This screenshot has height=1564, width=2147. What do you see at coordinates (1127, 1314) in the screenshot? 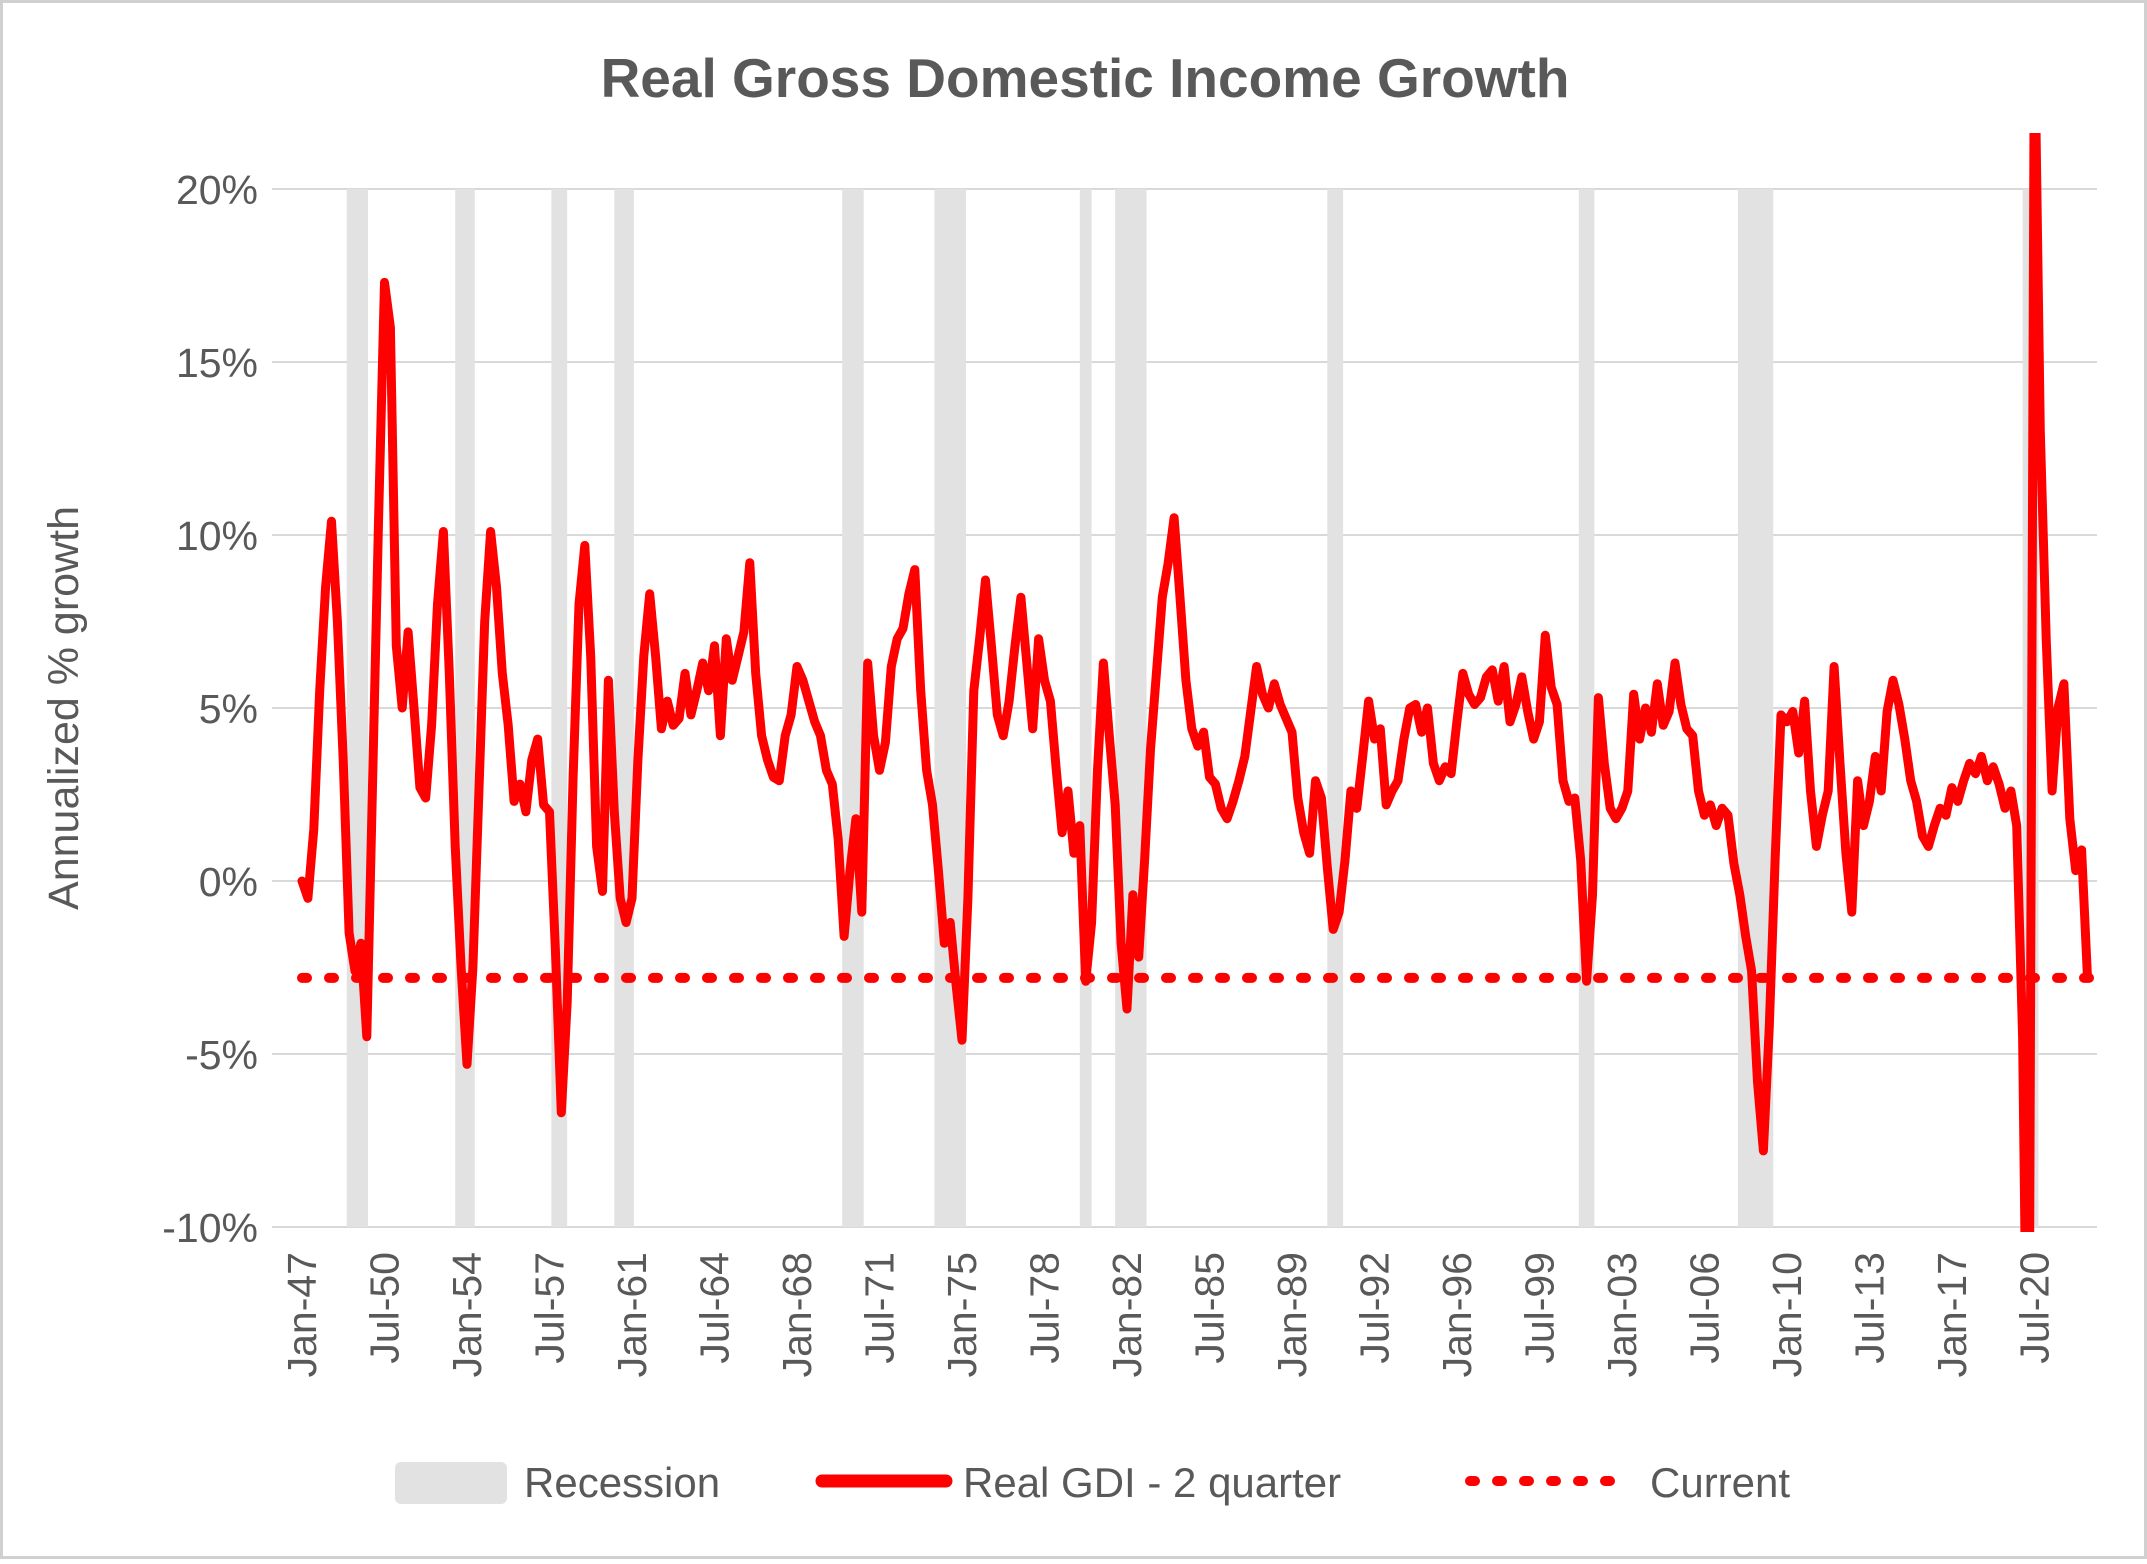
I see `x-tick-label: Jan-82` at bounding box center [1127, 1314].